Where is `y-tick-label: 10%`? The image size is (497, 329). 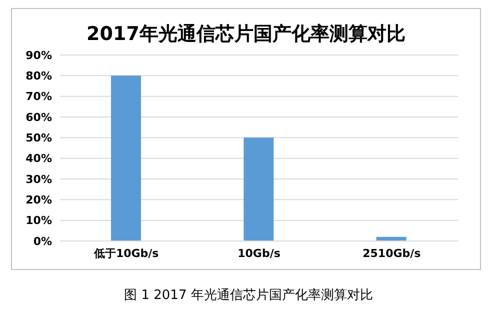
y-tick-label: 10% is located at coordinates (39, 221).